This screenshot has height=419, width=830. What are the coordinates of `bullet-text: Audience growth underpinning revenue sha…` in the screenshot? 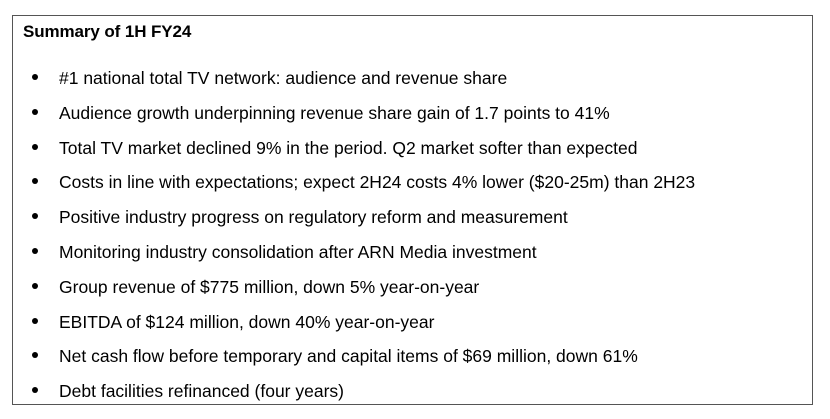 It's located at (334, 112).